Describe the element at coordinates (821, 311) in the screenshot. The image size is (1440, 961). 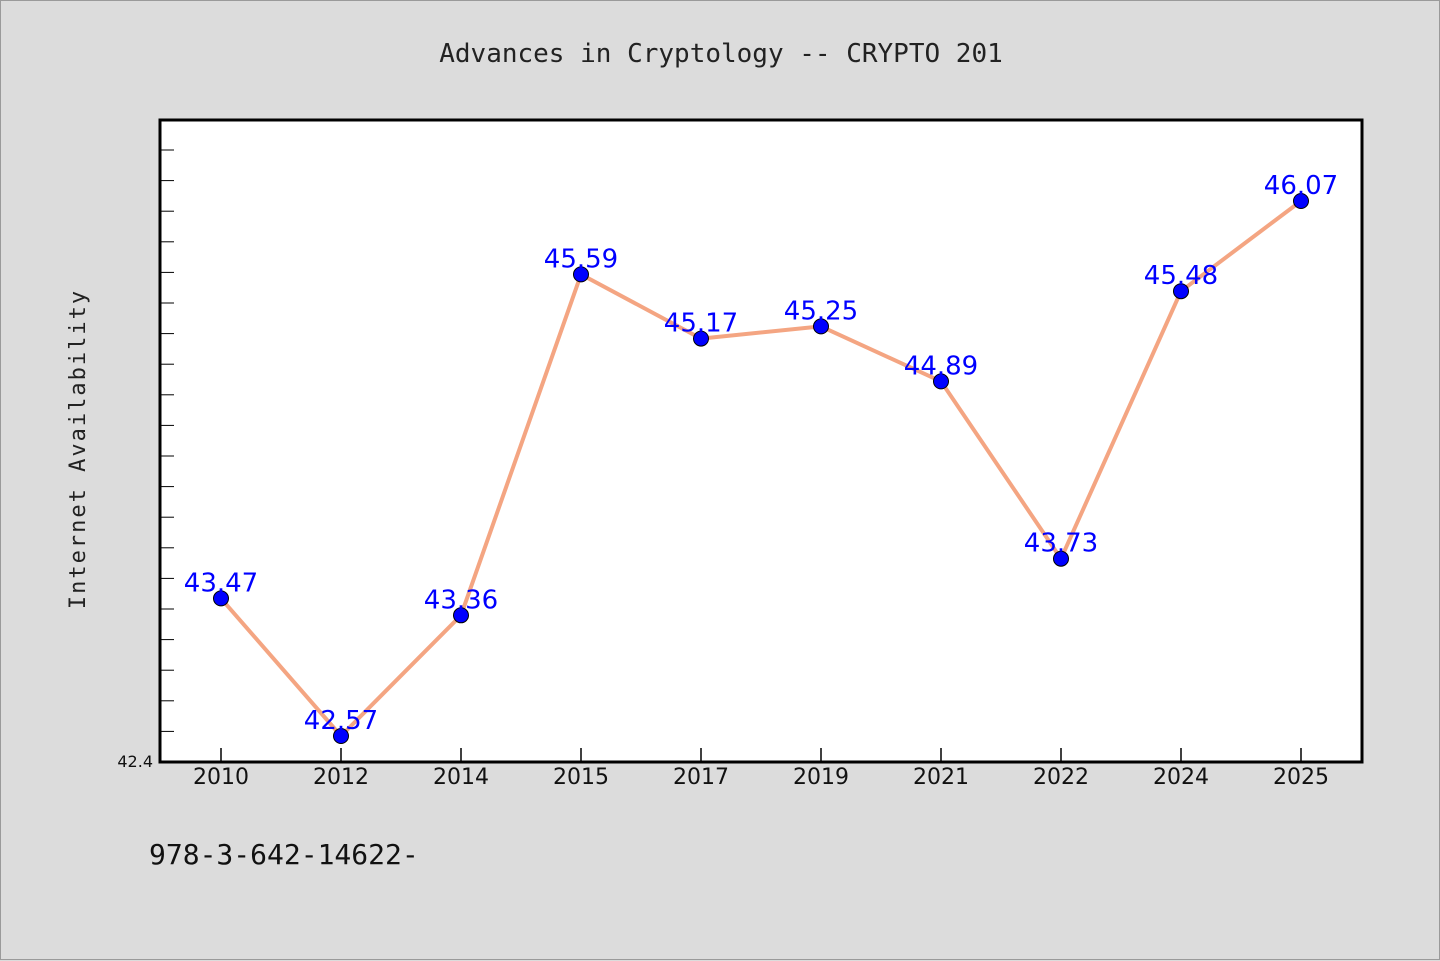
I see `data-label: 45.25` at that location.